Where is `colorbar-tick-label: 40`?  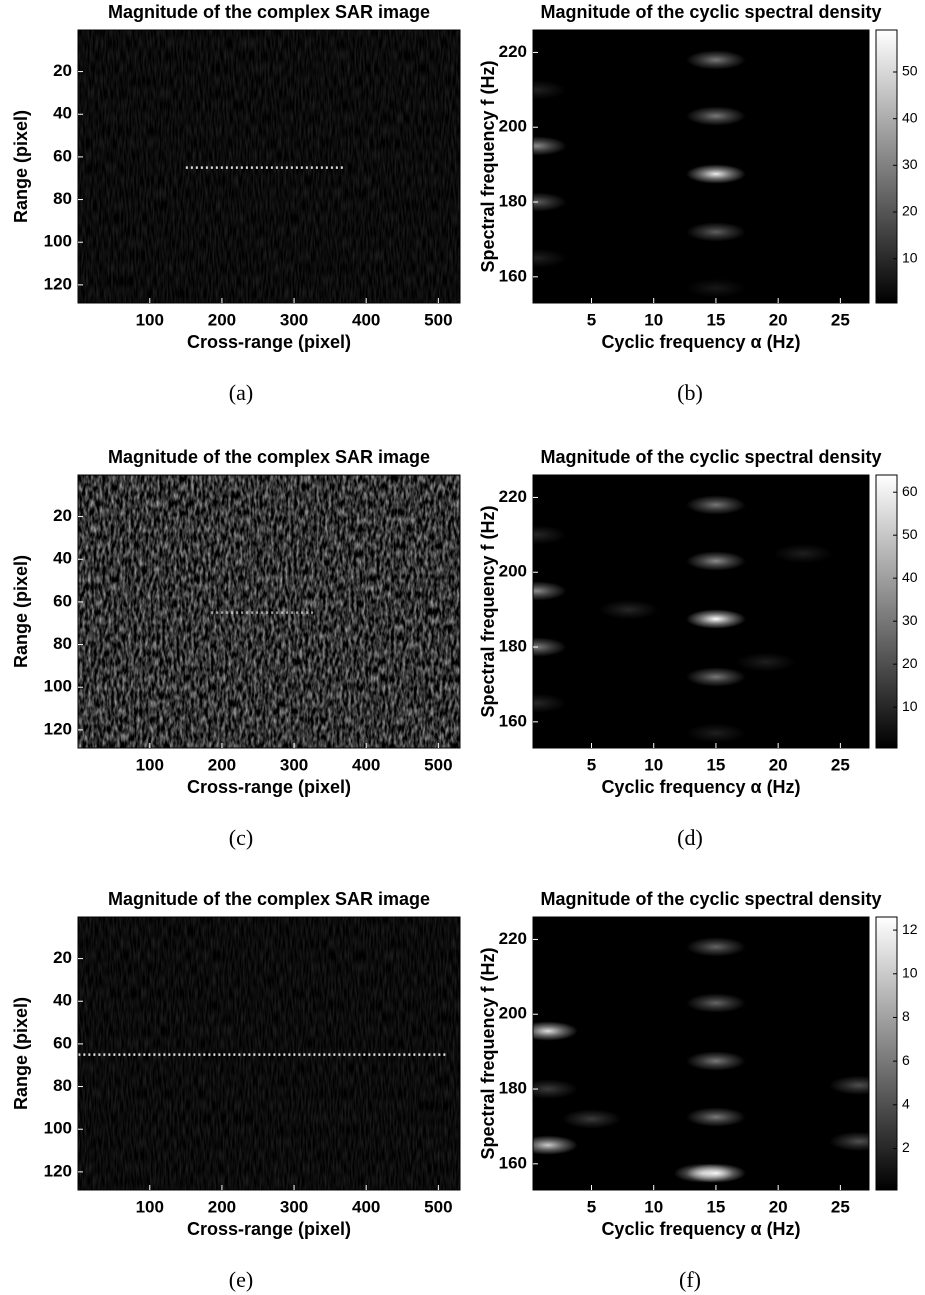 colorbar-tick-label: 40 is located at coordinates (910, 577).